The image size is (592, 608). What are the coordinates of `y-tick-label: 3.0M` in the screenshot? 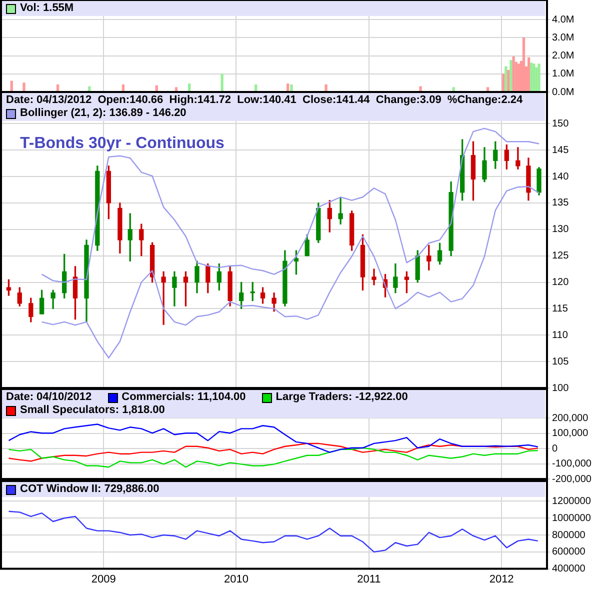 It's located at (563, 38).